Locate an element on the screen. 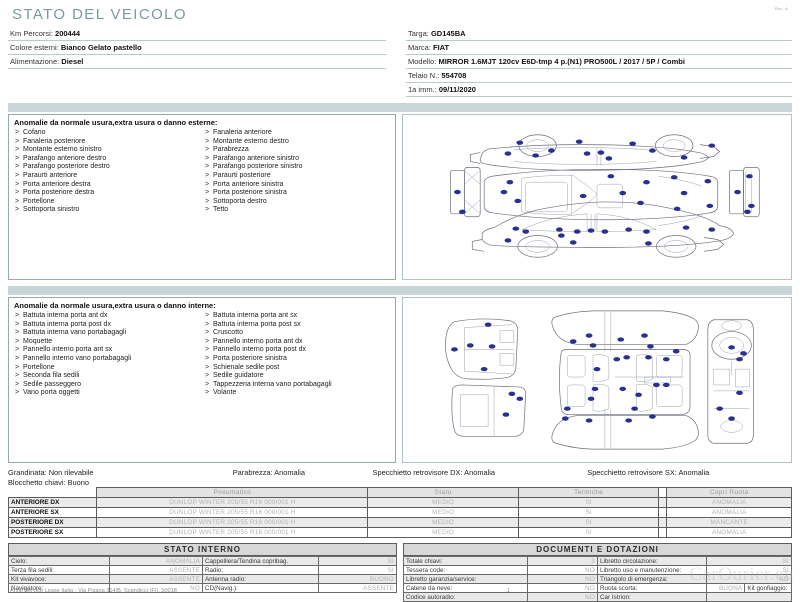 This screenshot has height=602, width=800. si-key: Cielo: is located at coordinates (59, 561).